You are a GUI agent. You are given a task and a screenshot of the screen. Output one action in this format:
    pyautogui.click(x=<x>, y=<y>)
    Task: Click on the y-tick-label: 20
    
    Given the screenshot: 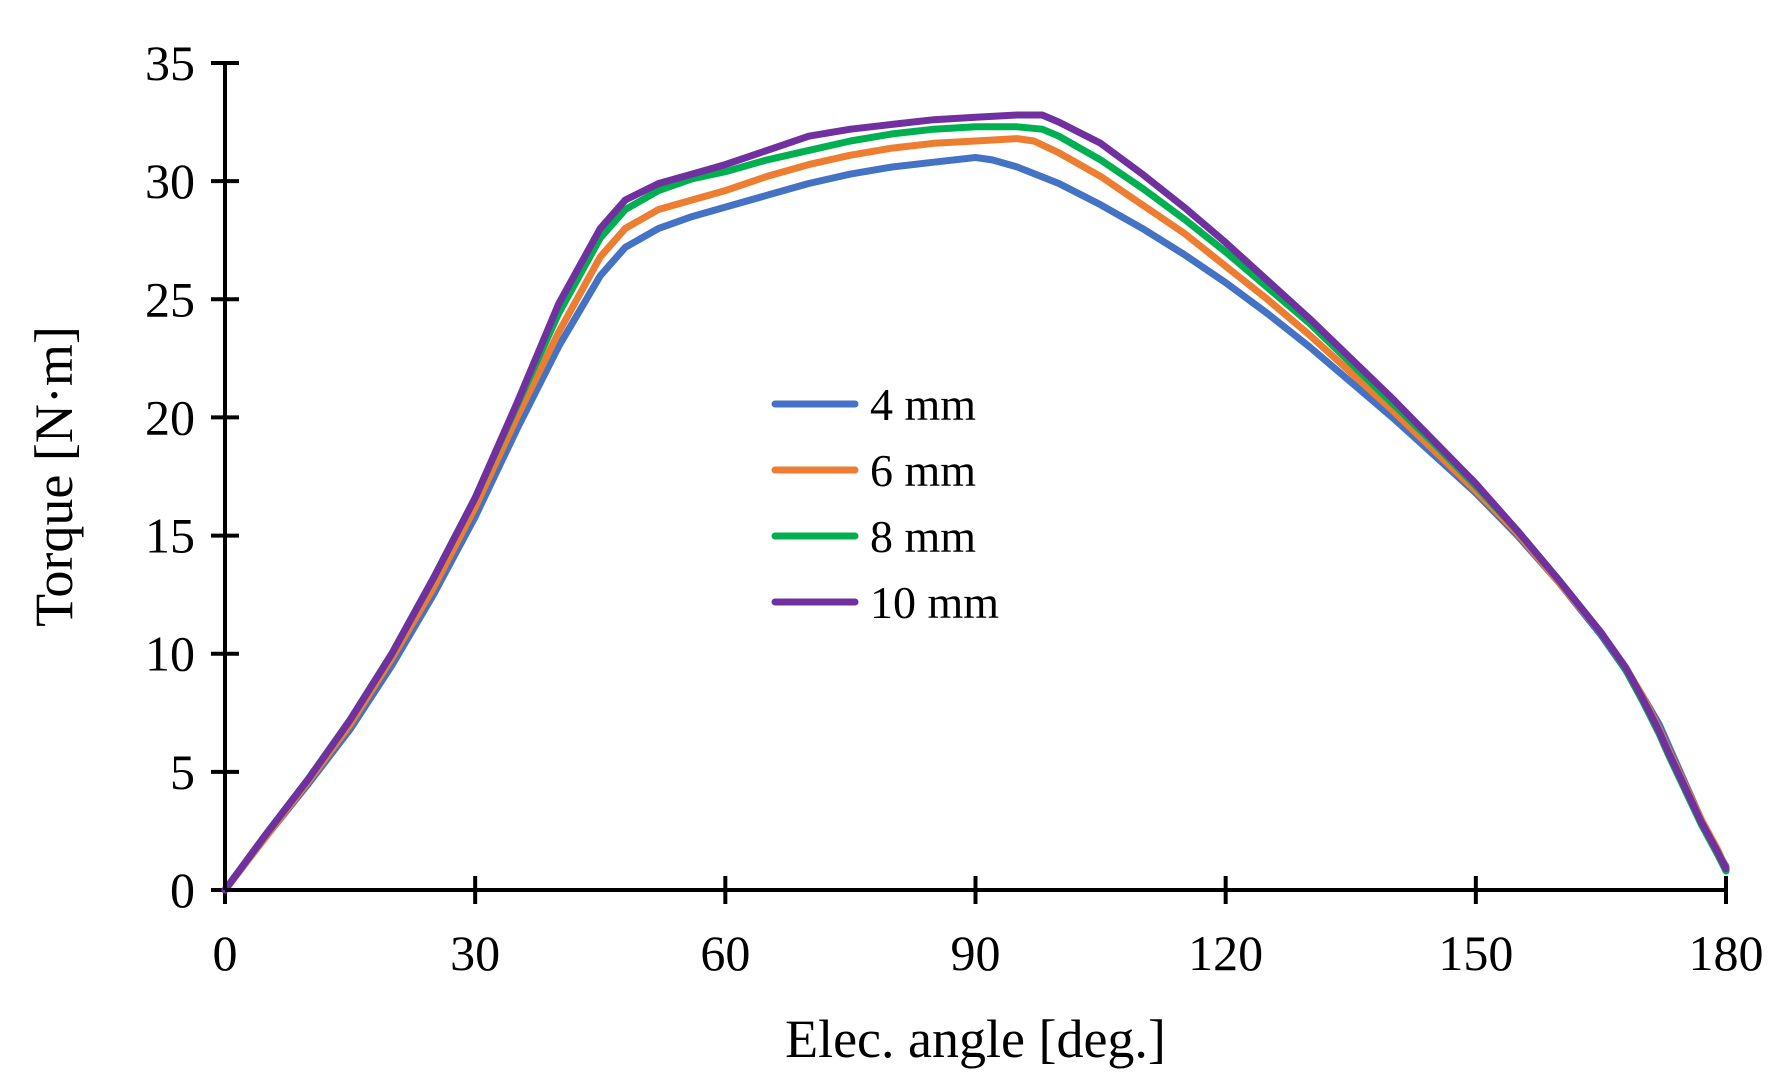 What is the action you would take?
    pyautogui.click(x=170, y=417)
    